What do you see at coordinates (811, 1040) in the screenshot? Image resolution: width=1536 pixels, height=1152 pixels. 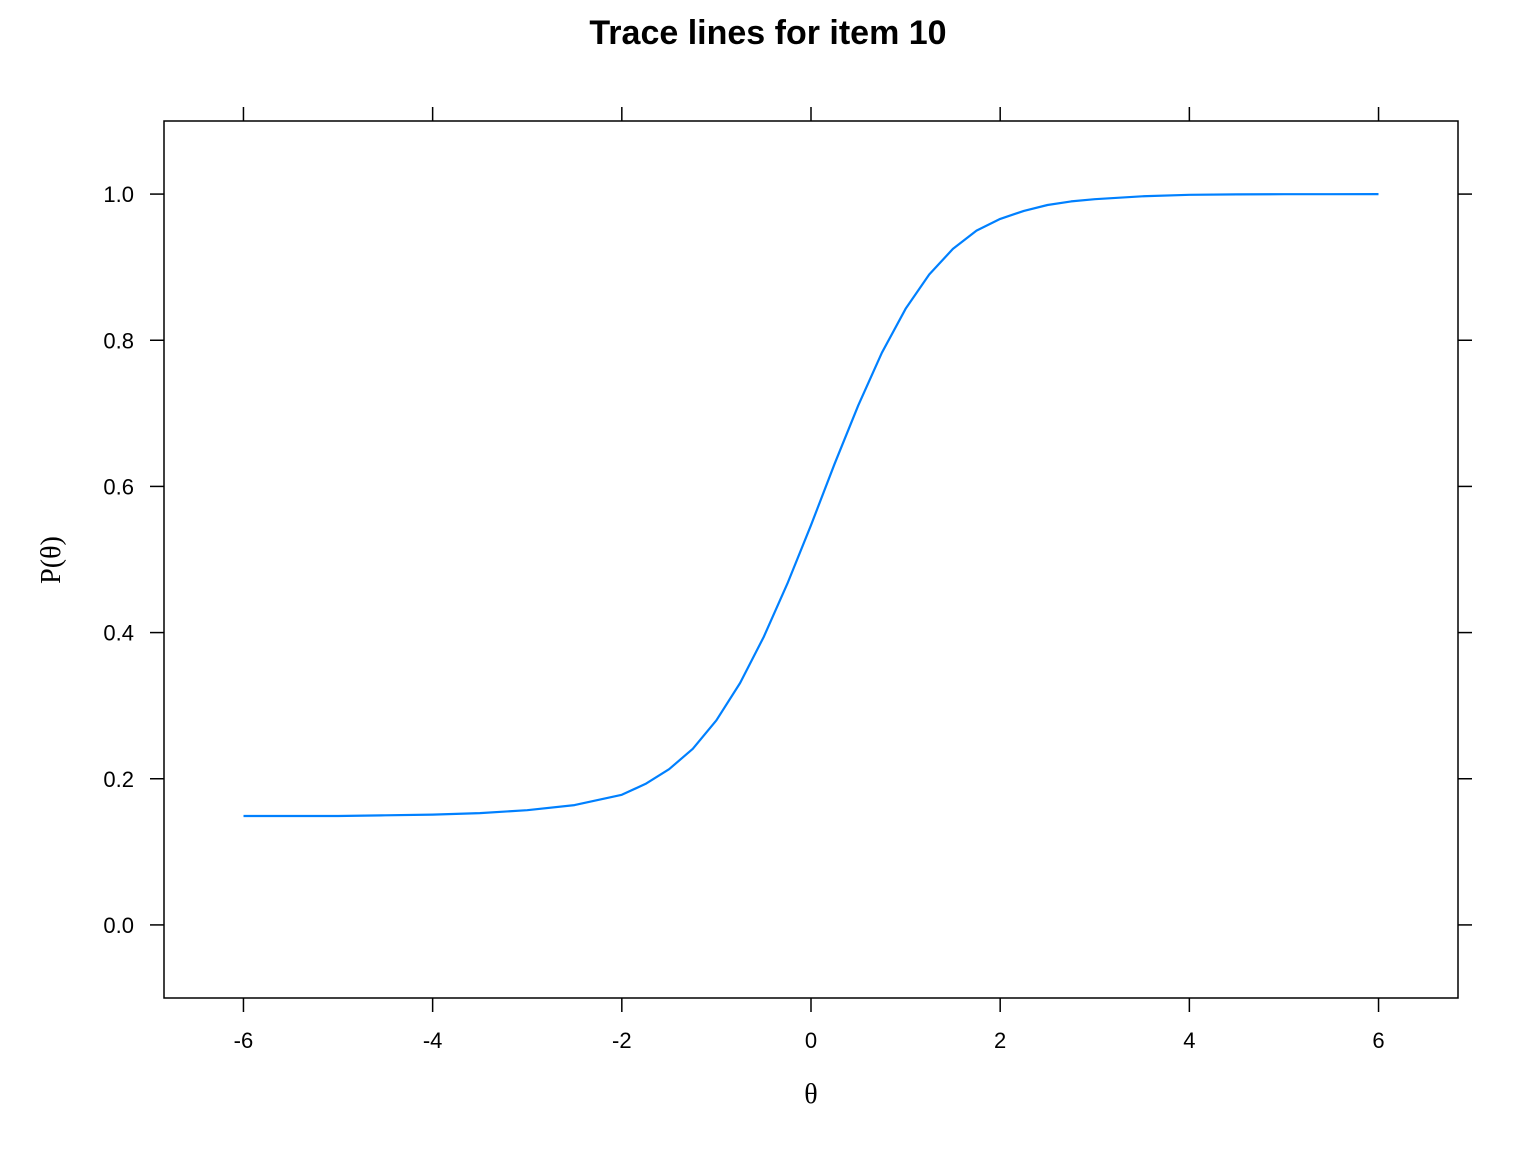 I see `x-tick-label: 0` at bounding box center [811, 1040].